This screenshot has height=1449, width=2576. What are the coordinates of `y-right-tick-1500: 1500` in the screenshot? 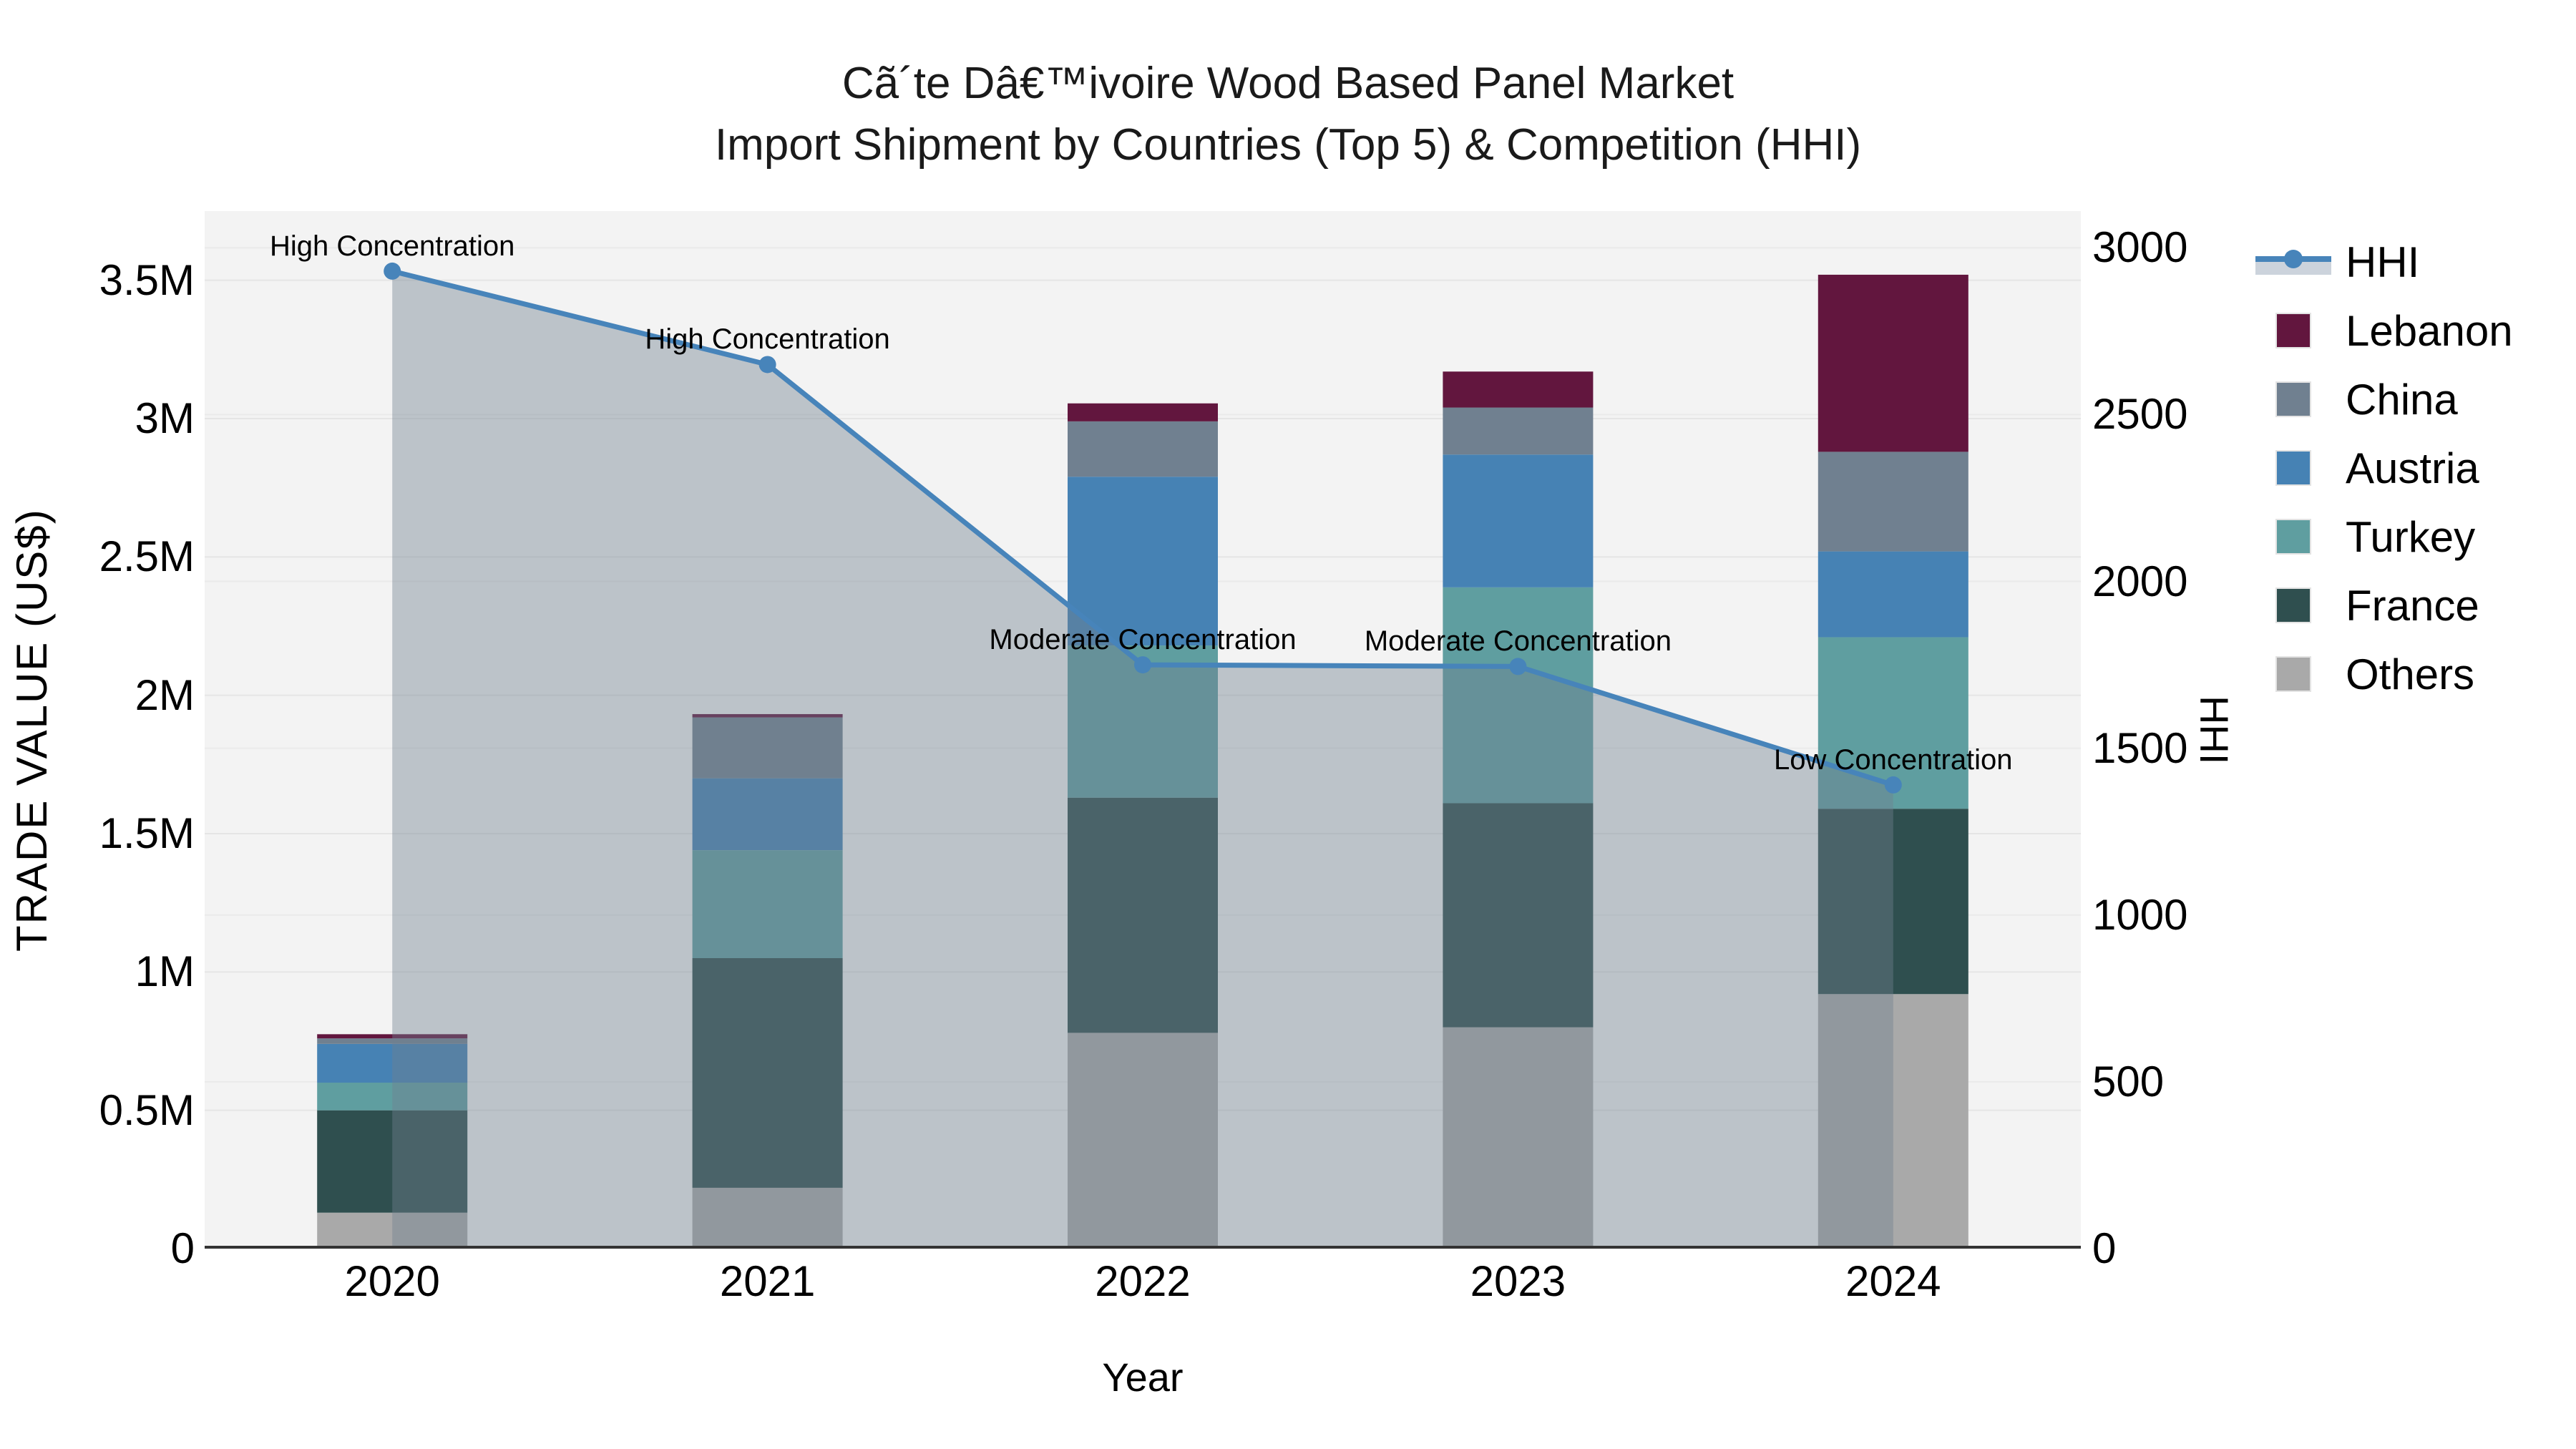 It's located at (2140, 747).